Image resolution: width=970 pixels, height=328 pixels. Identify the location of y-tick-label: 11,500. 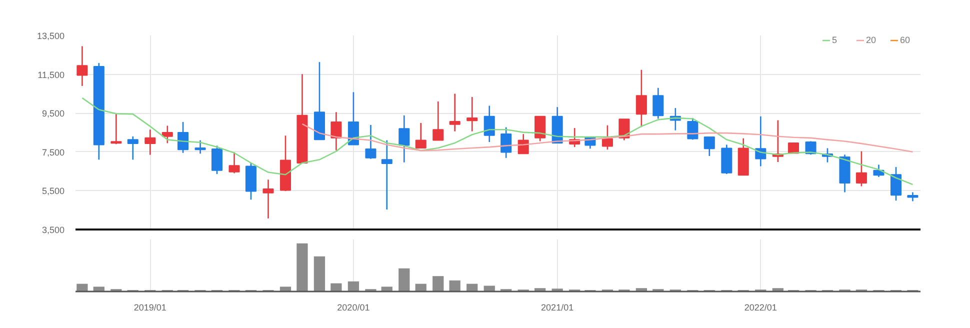
(51, 75).